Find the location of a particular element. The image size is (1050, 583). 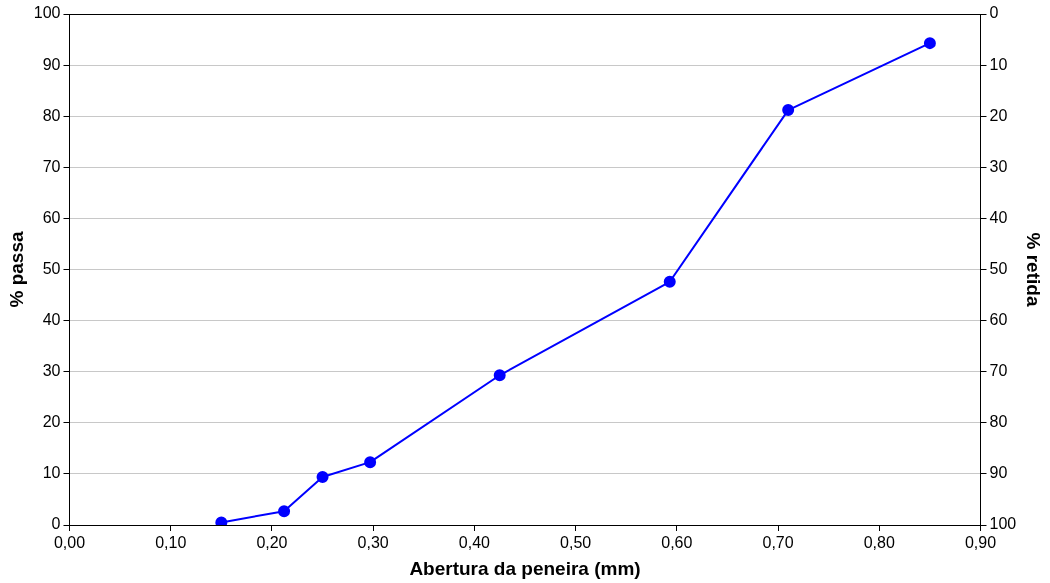

y2-tick-label: 30 is located at coordinates (998, 166).